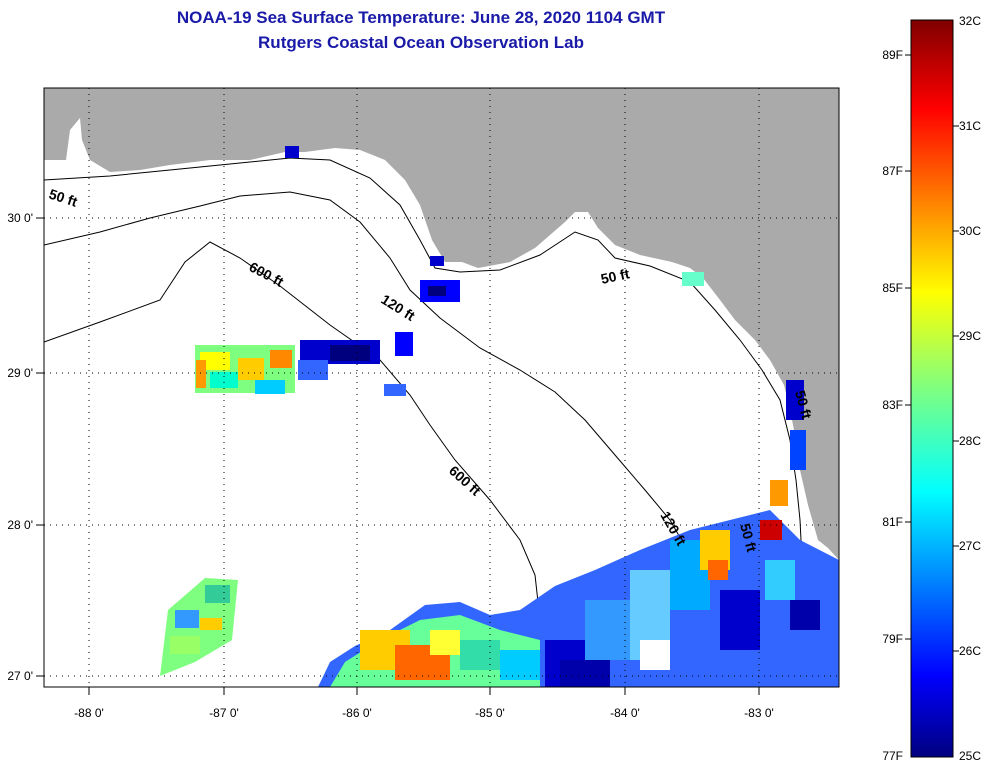 This screenshot has height=770, width=992. What do you see at coordinates (224, 713) in the screenshot?
I see `lon-label: -87 0'` at bounding box center [224, 713].